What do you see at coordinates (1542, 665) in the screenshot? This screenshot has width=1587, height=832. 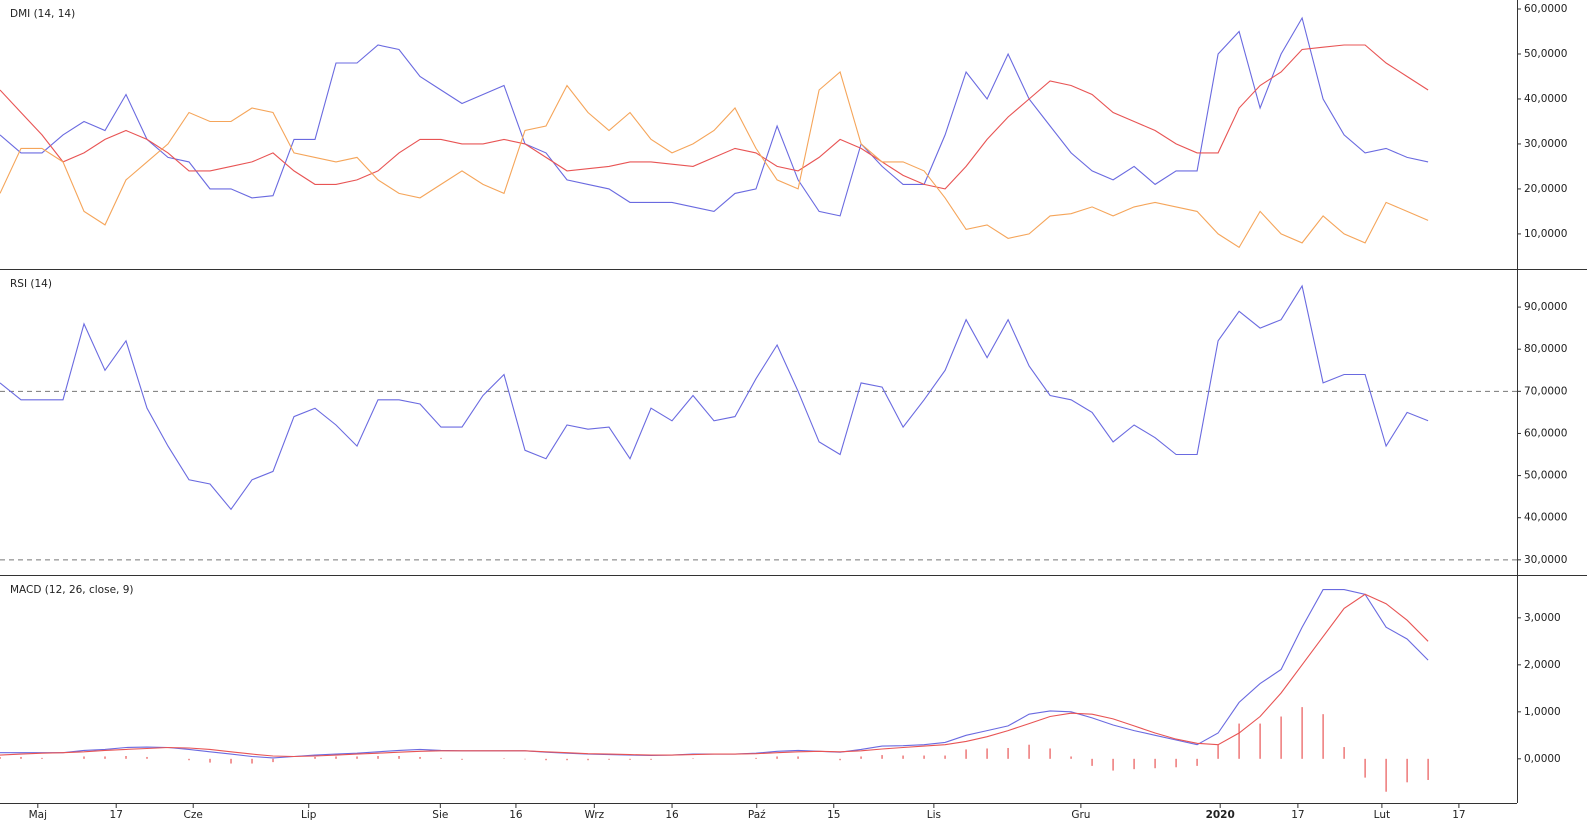 I see `y-tick-label: 2,0000` at bounding box center [1542, 665].